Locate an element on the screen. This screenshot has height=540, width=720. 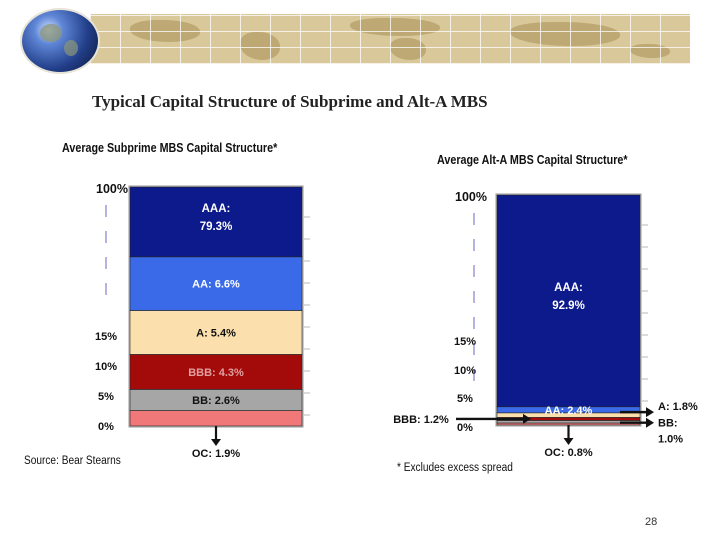
alta-arrow-bb-head is located at coordinates (650, 422).